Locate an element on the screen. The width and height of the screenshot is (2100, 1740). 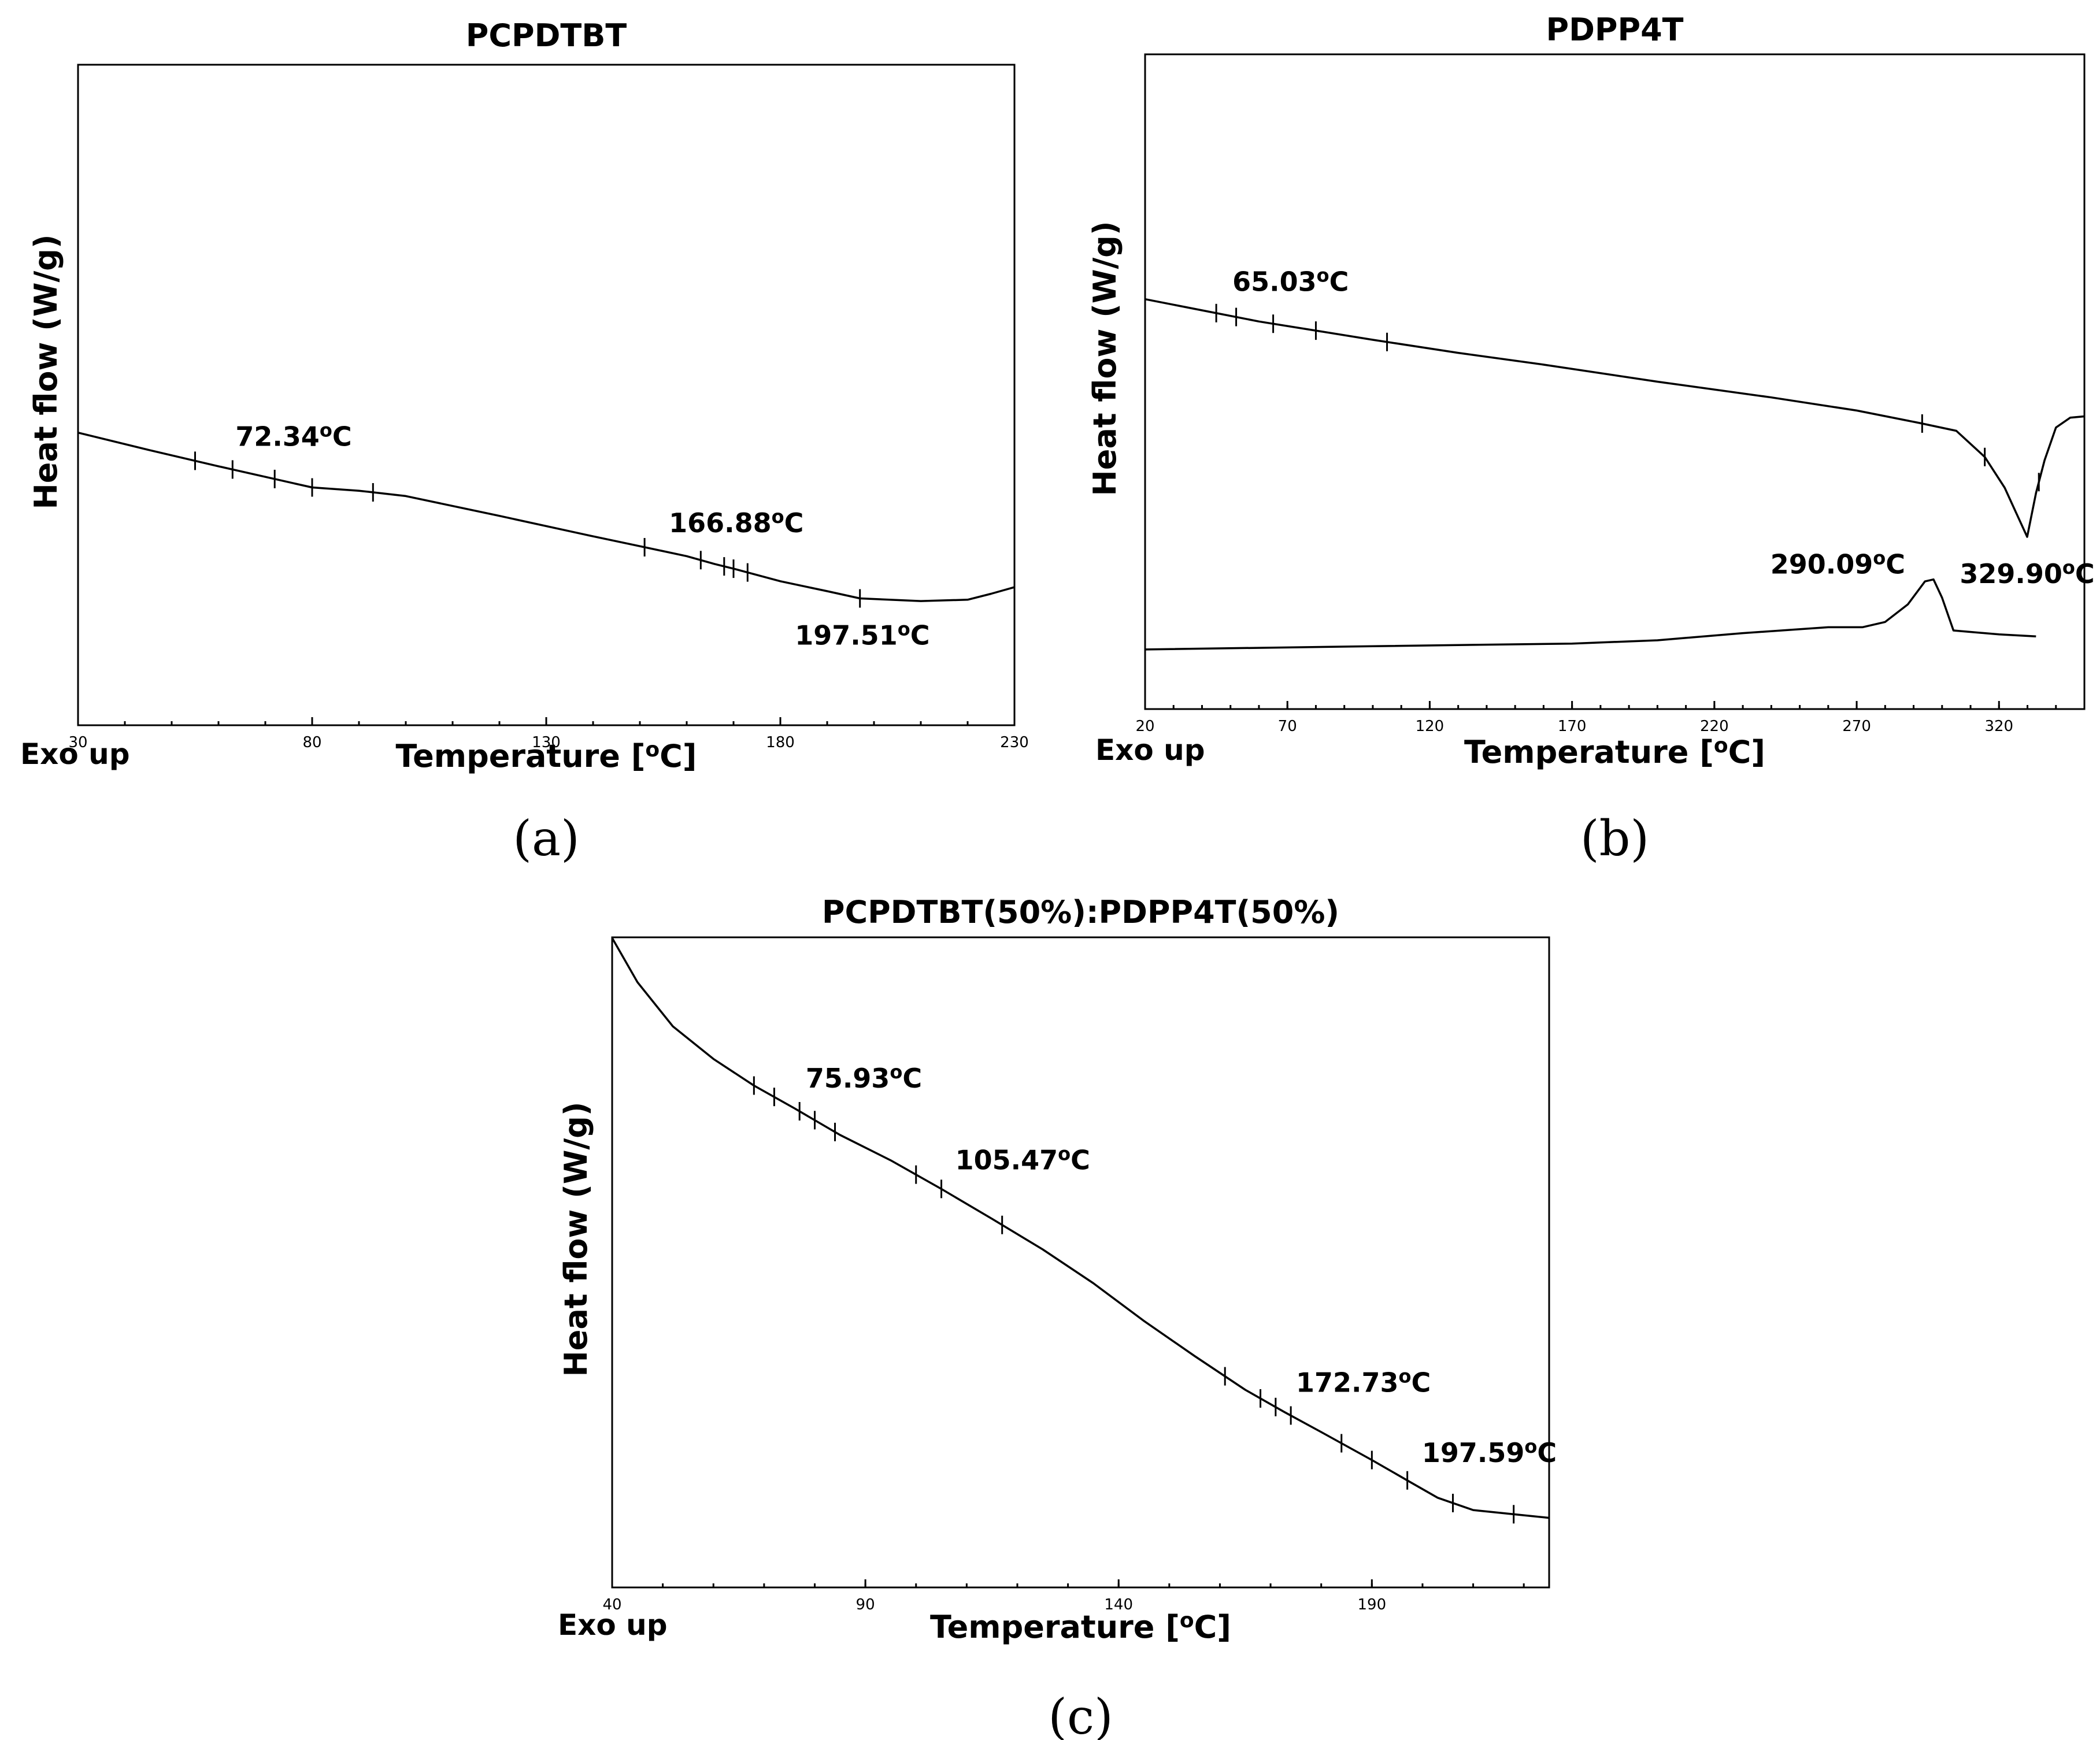
annotation-label: 166.88oC is located at coordinates (736, 522).